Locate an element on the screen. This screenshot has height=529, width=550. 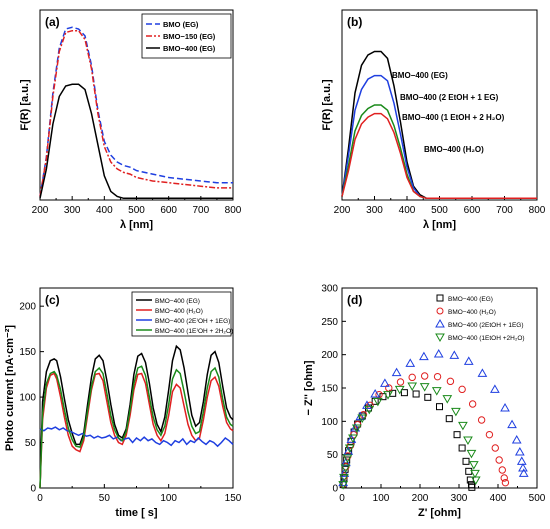
y-tick-label: 300 is located at coordinates (329, 289).